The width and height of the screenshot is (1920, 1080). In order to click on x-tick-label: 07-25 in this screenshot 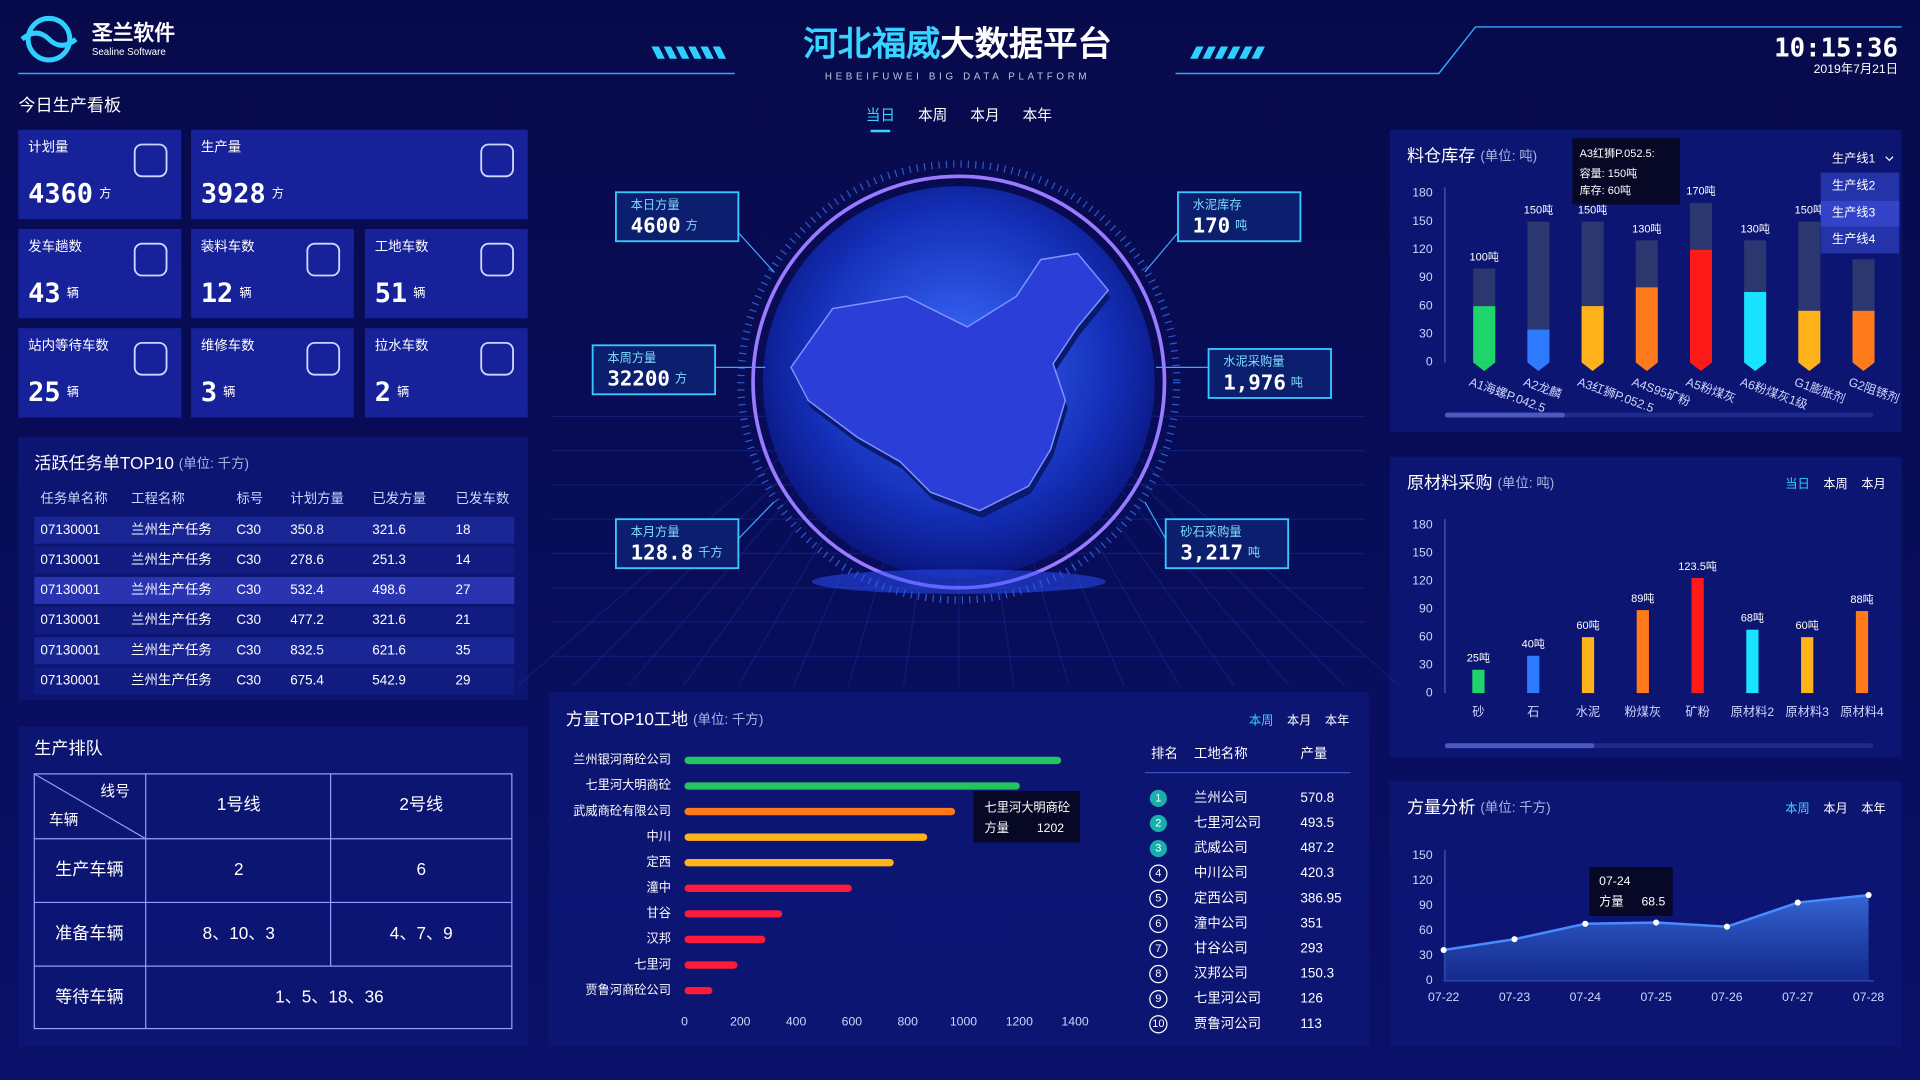, I will do `click(1655, 997)`.